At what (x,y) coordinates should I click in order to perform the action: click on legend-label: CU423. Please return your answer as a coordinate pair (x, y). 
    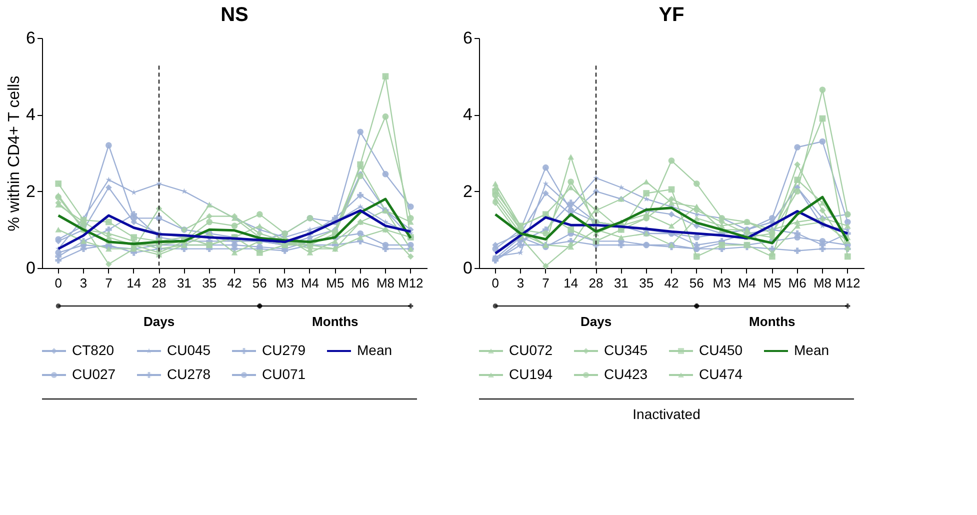
    Looking at the image, I should click on (626, 374).